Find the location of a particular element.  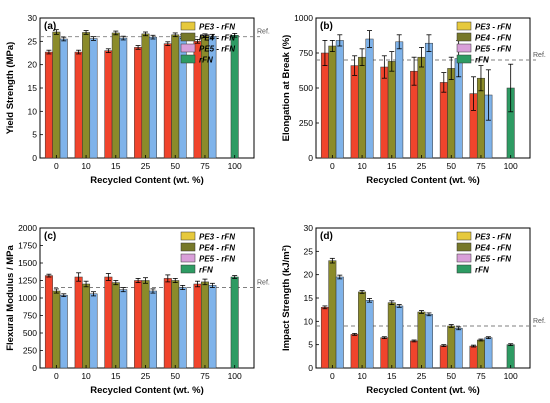

y-tick-label: 1000 is located at coordinates (27, 298).